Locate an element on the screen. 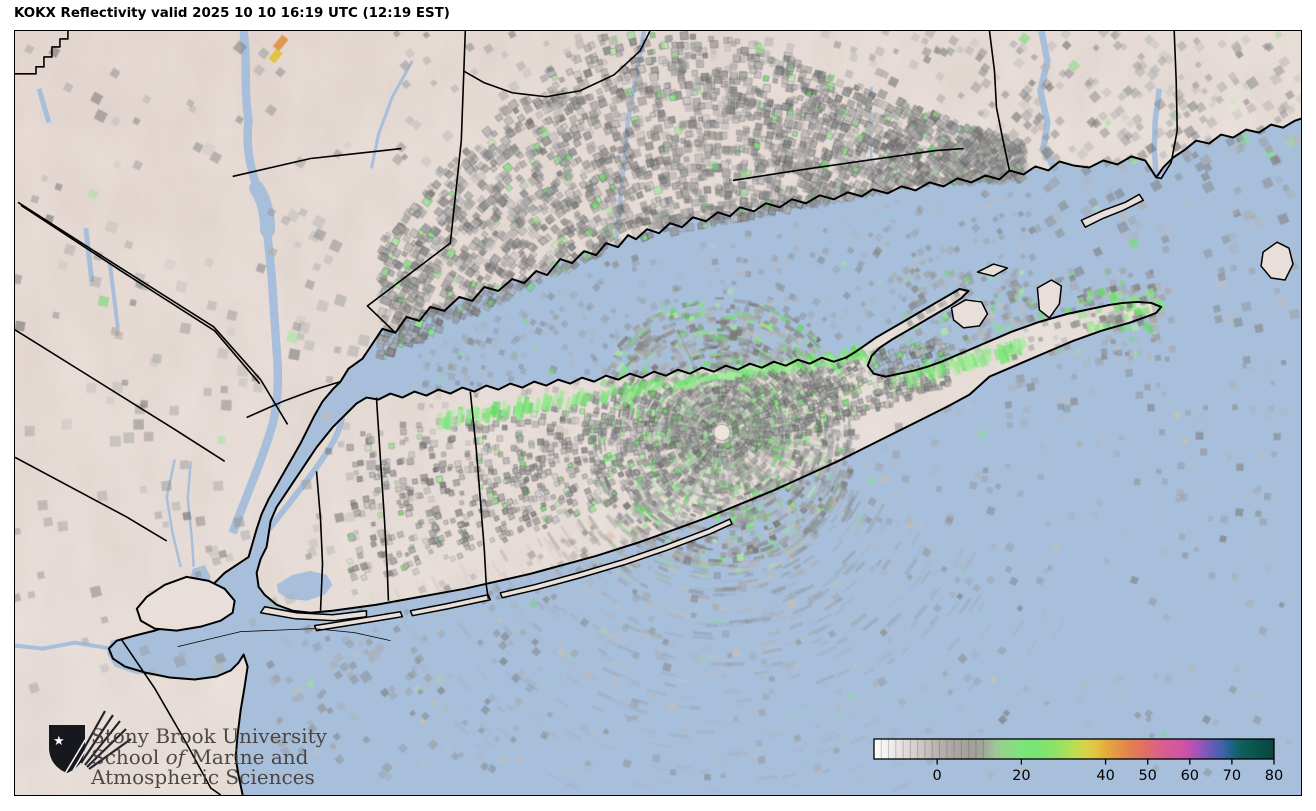 Image resolution: width=1316 pixels, height=811 pixels. barrier-island-long-beach is located at coordinates (358, 621).